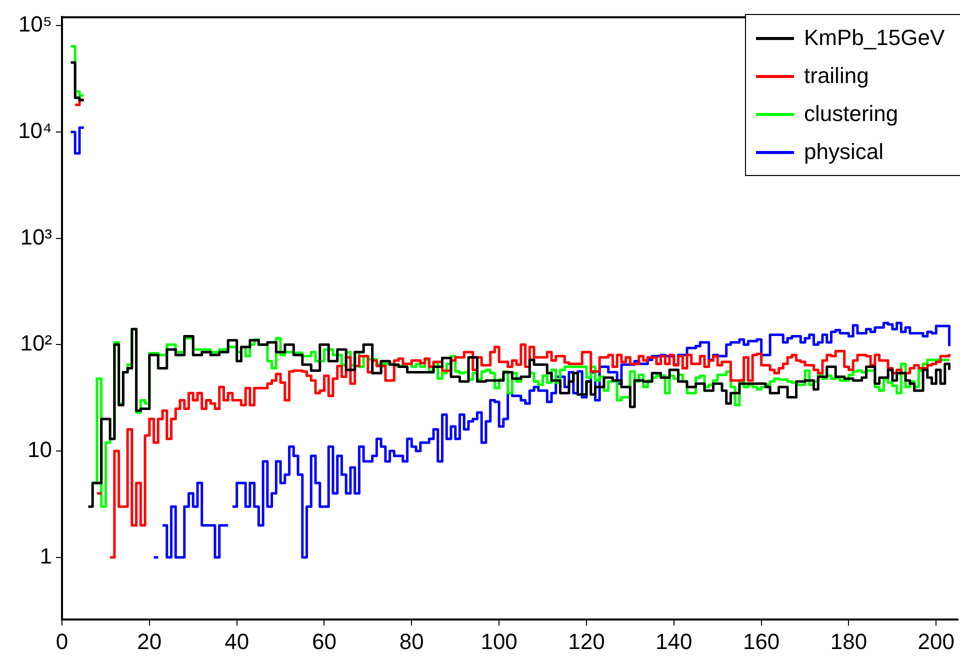 The image size is (960, 660). I want to click on legend-label: physical, so click(844, 152).